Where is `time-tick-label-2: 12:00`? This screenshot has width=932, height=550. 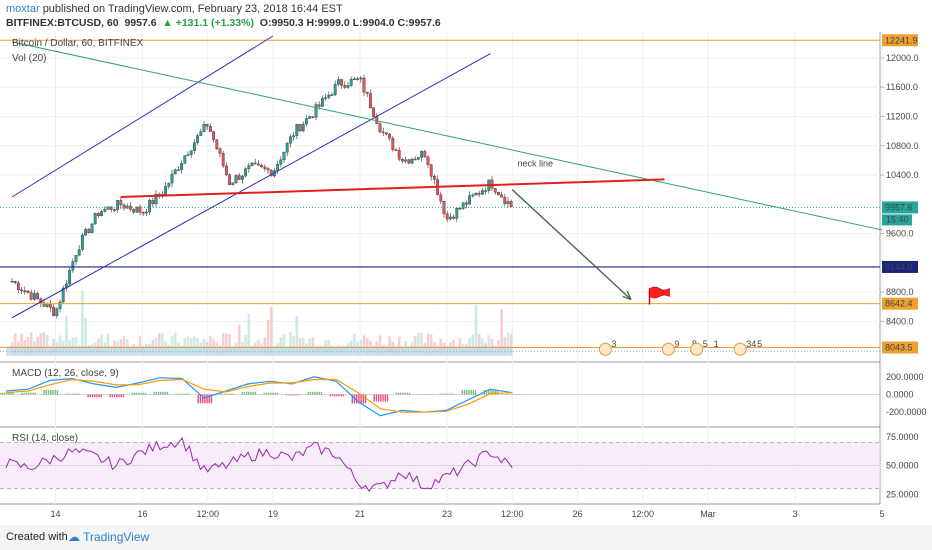
time-tick-label-2: 12:00 is located at coordinates (207, 514).